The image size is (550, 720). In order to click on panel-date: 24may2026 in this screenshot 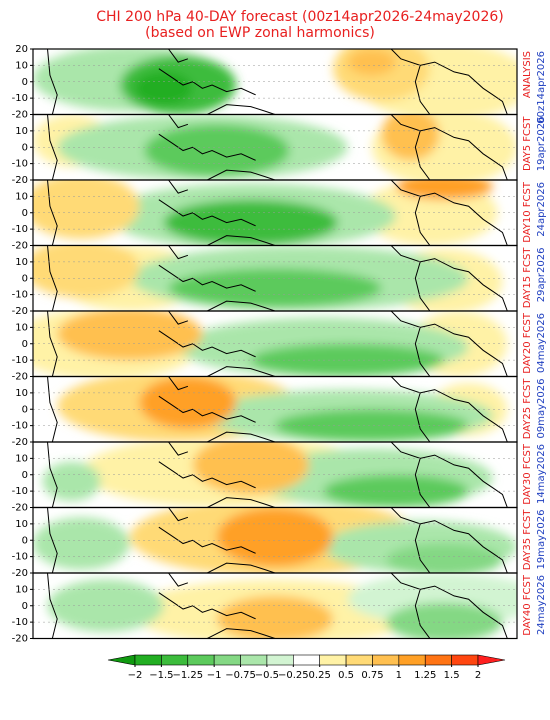, I will do `click(541, 605)`.